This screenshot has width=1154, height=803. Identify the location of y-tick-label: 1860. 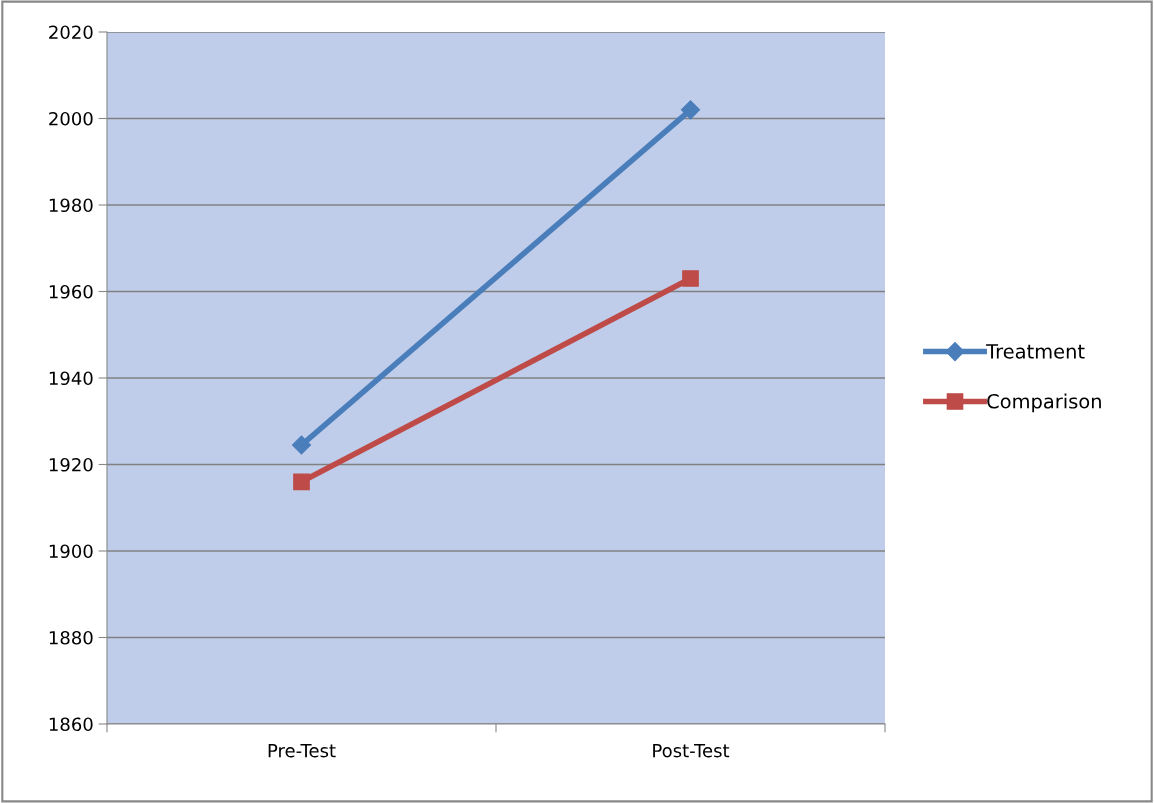
(71, 724).